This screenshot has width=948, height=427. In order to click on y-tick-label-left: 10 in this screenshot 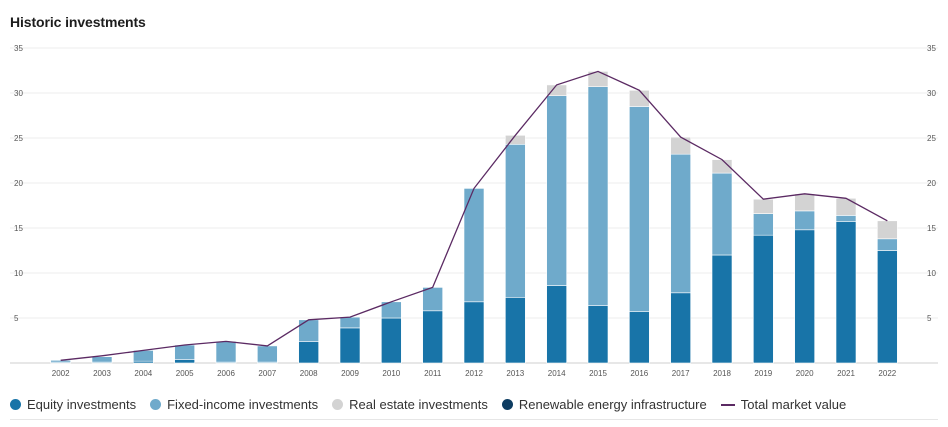, I will do `click(18, 273)`.